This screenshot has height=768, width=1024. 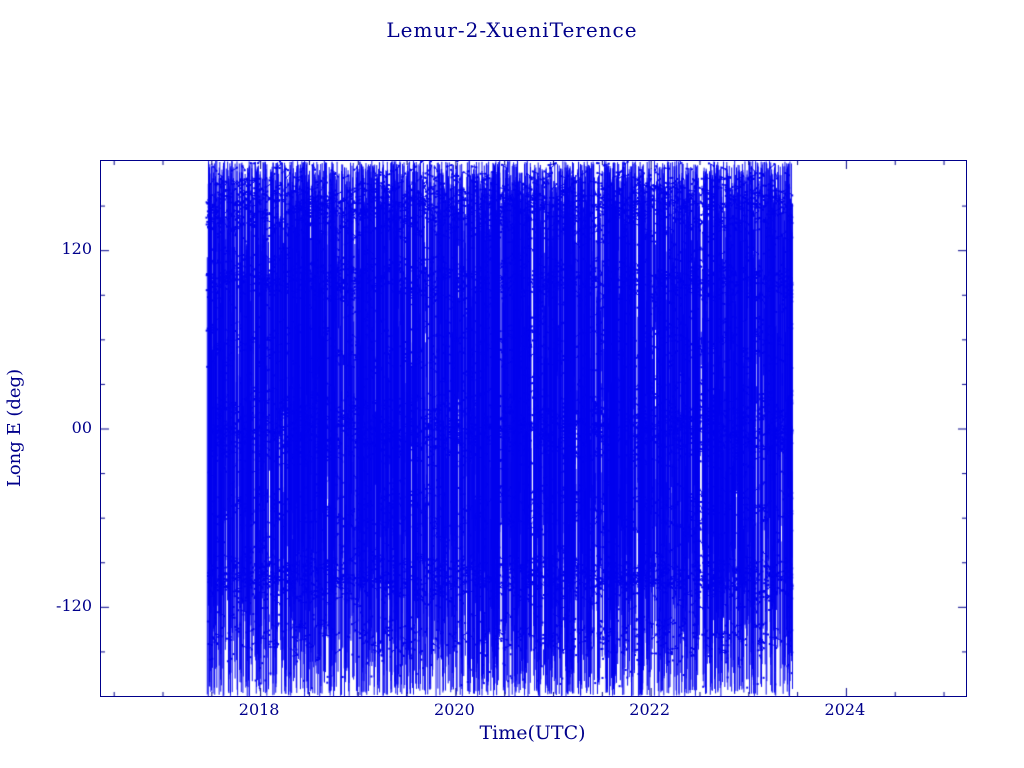 I want to click on x-tick-label: 2018, so click(x=259, y=709).